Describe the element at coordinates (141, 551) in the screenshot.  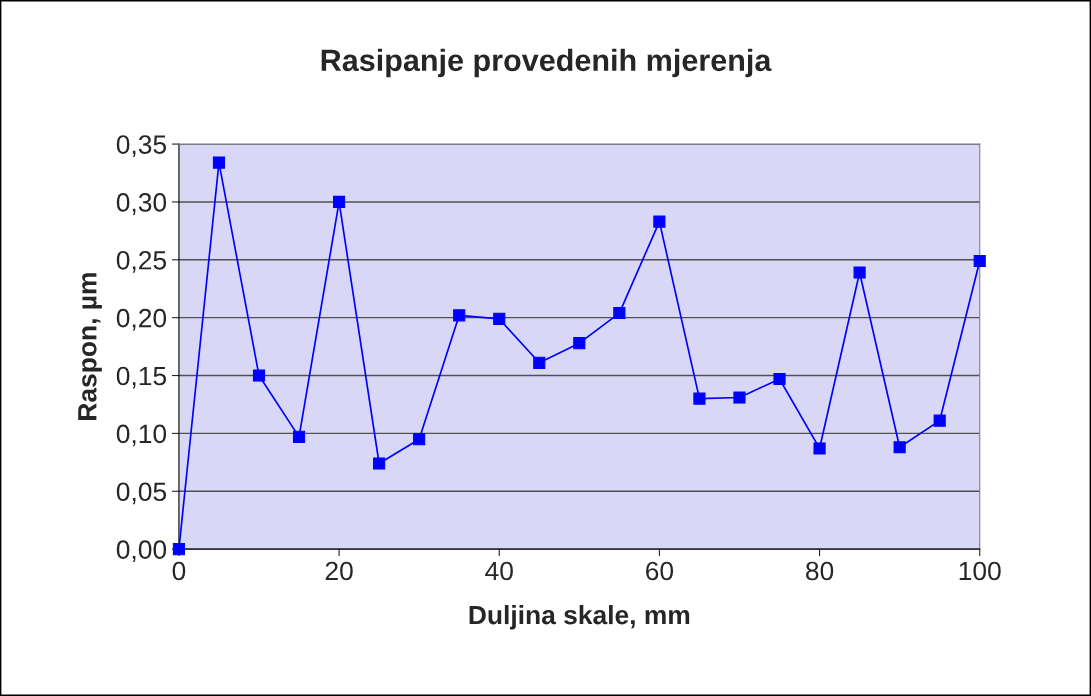
I see `y-tick-label: 0,00` at that location.